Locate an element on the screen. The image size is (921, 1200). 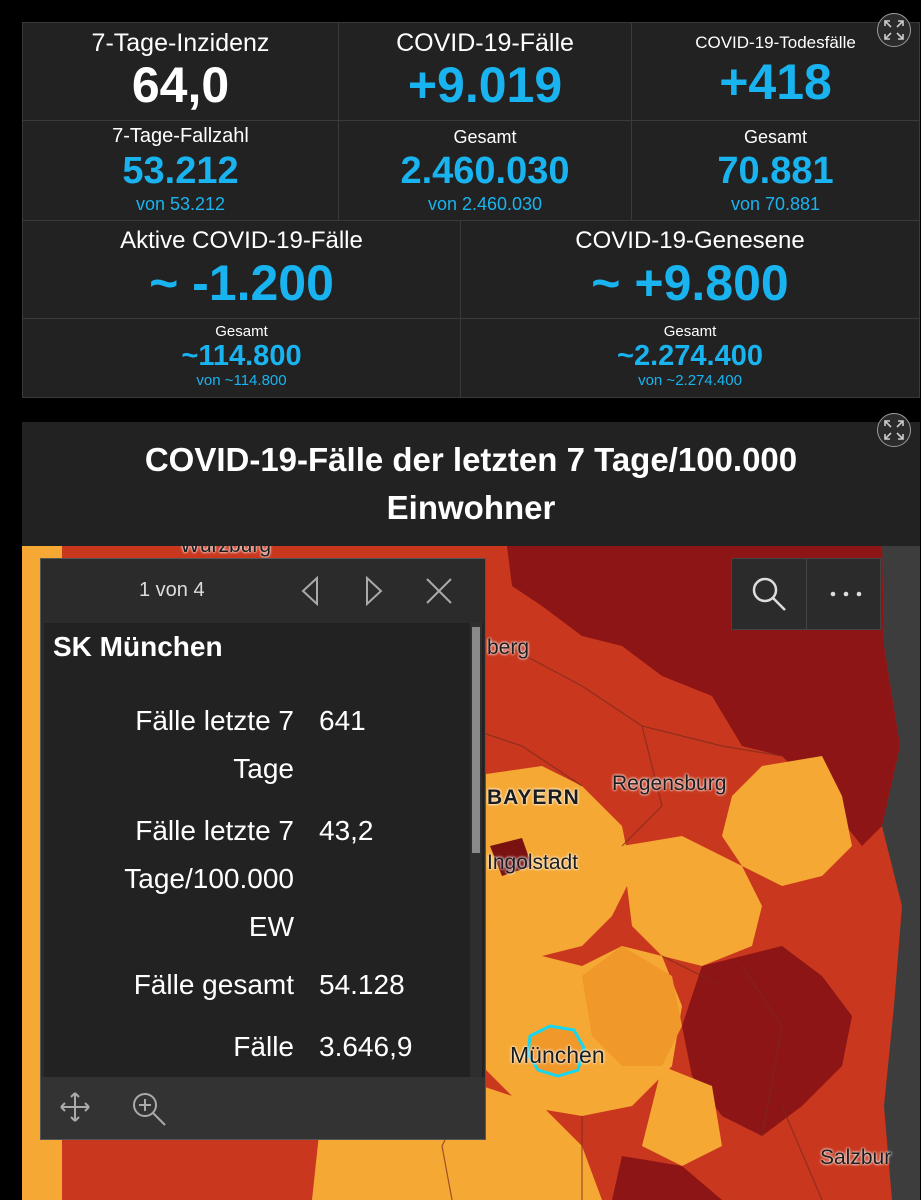
field-value: 641 is located at coordinates (342, 720).